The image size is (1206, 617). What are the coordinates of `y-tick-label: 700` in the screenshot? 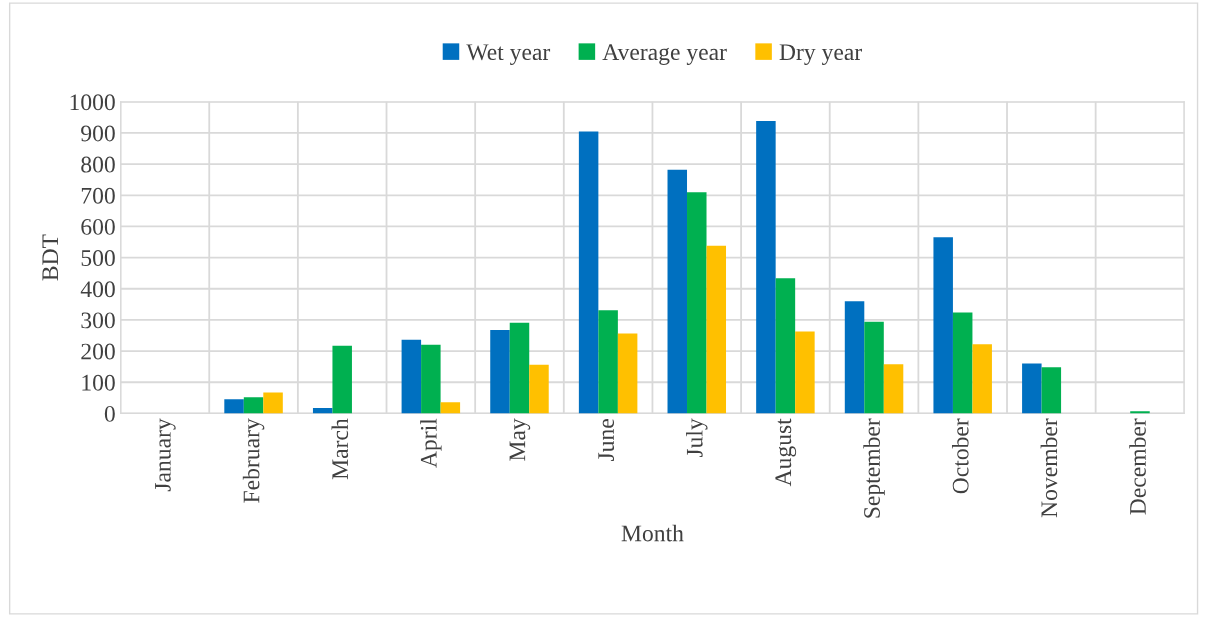 It's located at (98, 195).